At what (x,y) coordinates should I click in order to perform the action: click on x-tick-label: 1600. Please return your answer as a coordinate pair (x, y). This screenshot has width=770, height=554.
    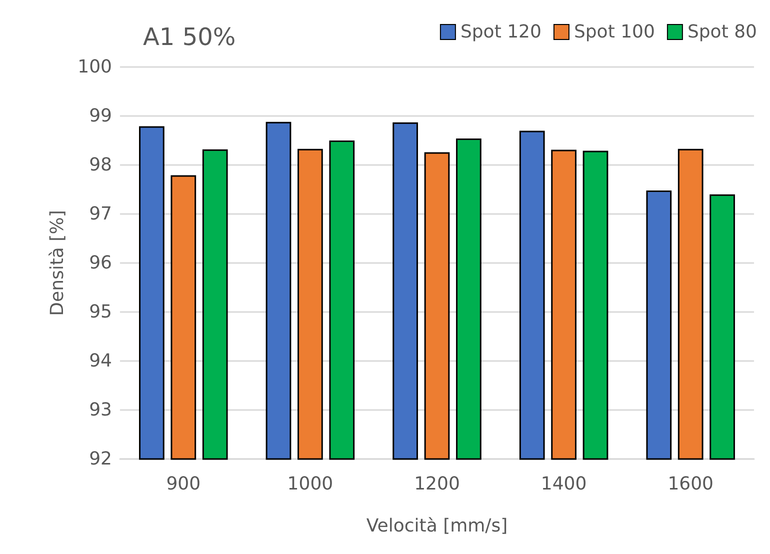
    Looking at the image, I should click on (691, 484).